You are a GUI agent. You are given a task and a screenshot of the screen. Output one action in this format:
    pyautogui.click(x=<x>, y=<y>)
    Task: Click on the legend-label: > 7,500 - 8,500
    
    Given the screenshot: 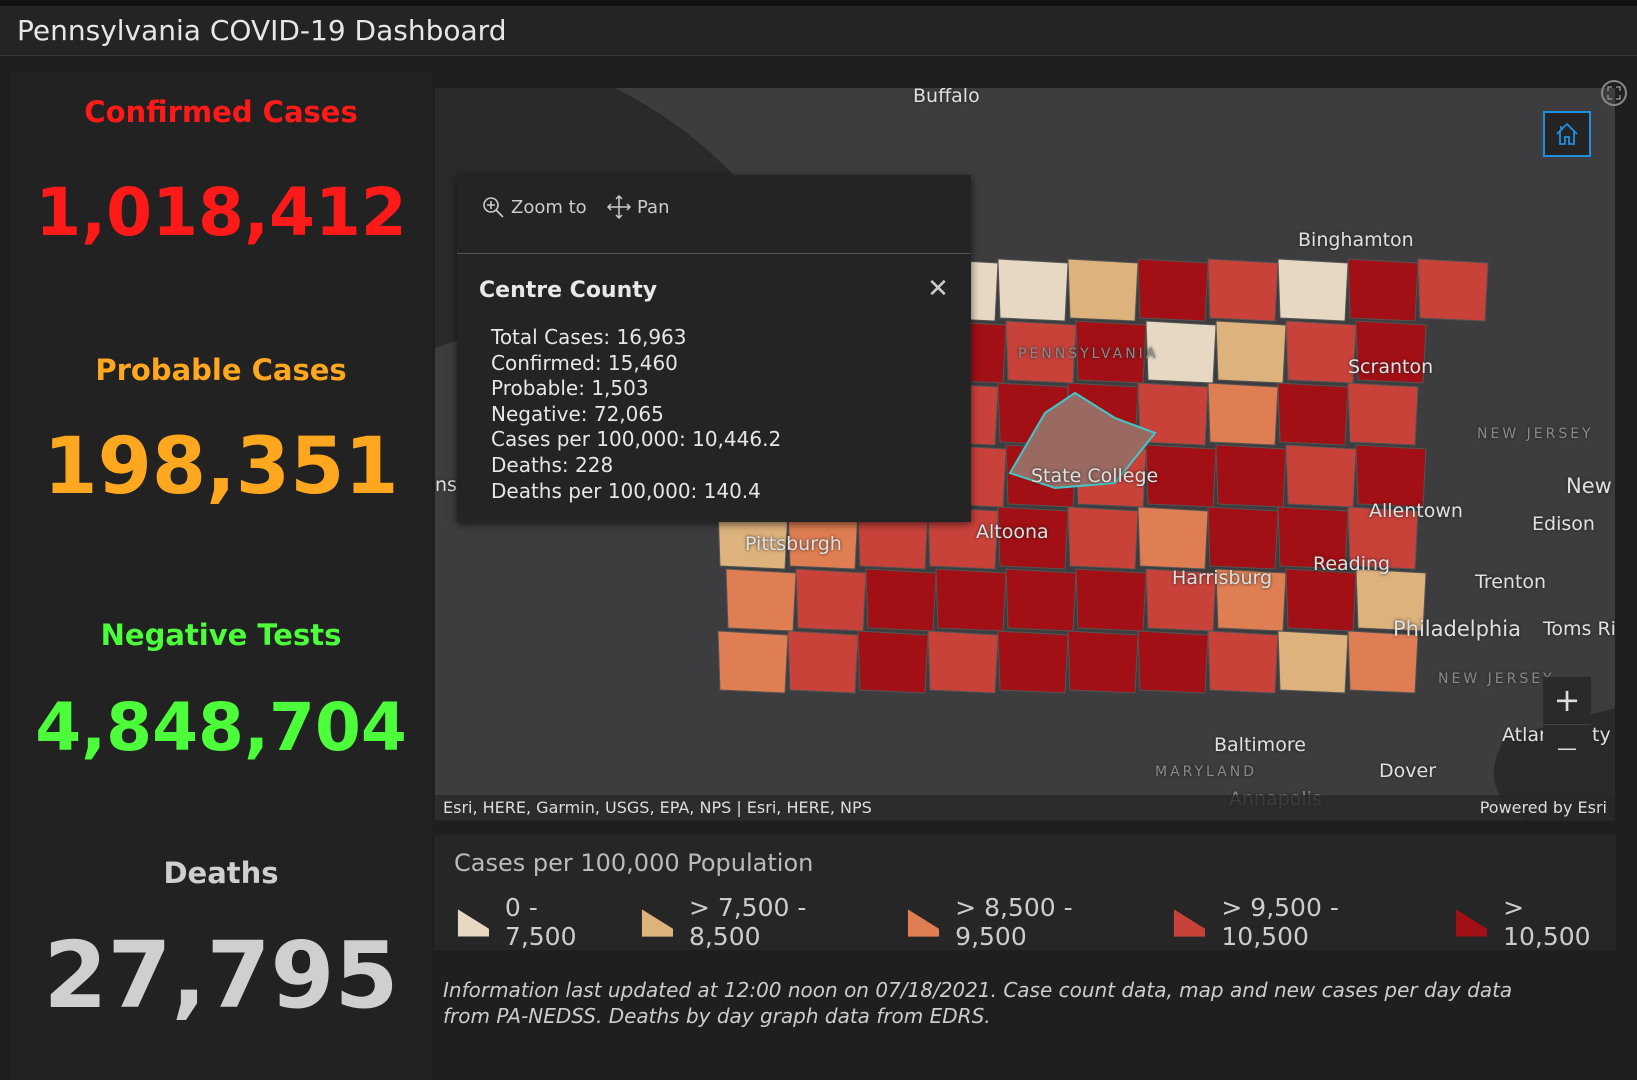 What is the action you would take?
    pyautogui.click(x=747, y=922)
    